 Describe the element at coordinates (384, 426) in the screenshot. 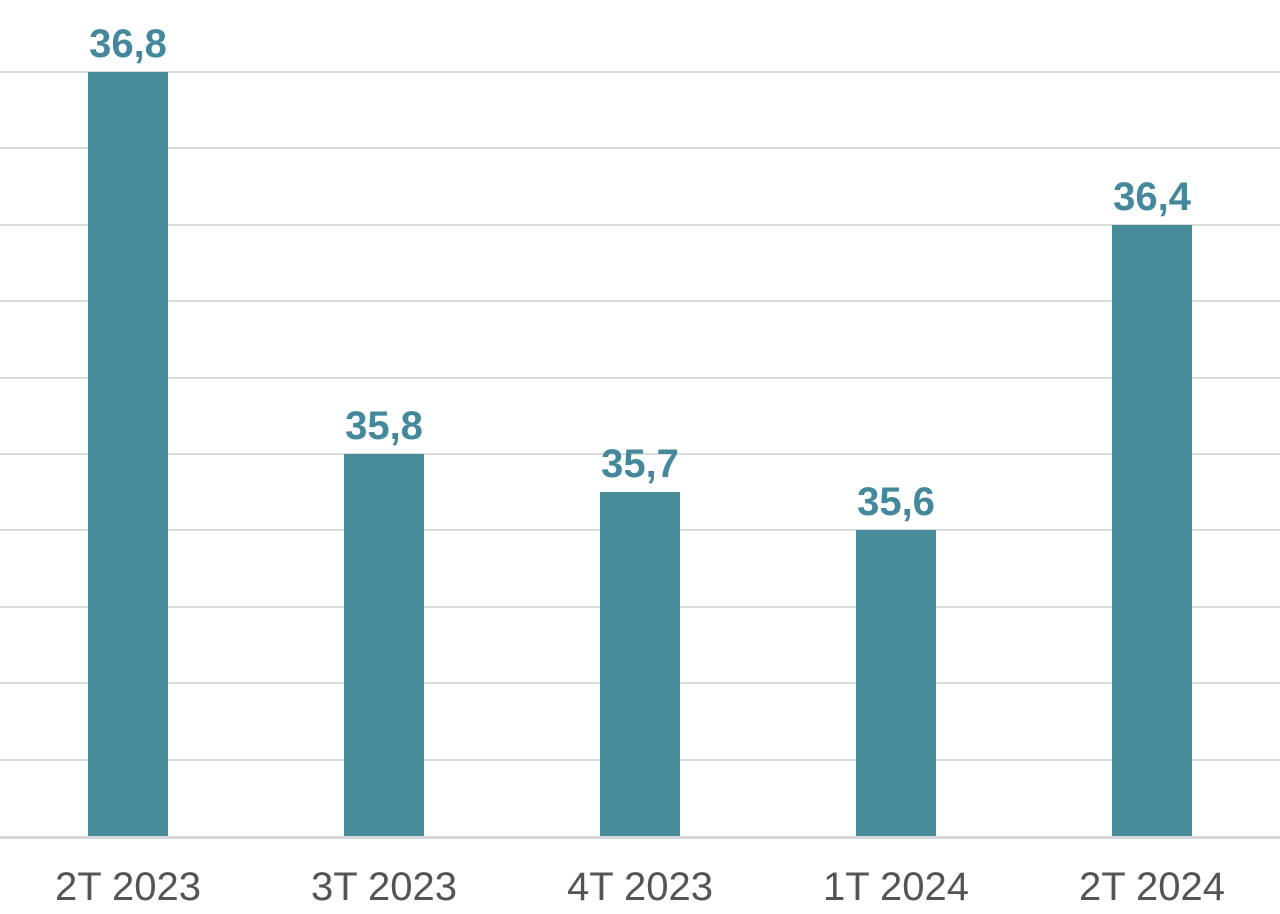

I see `value-label: 35,8` at that location.